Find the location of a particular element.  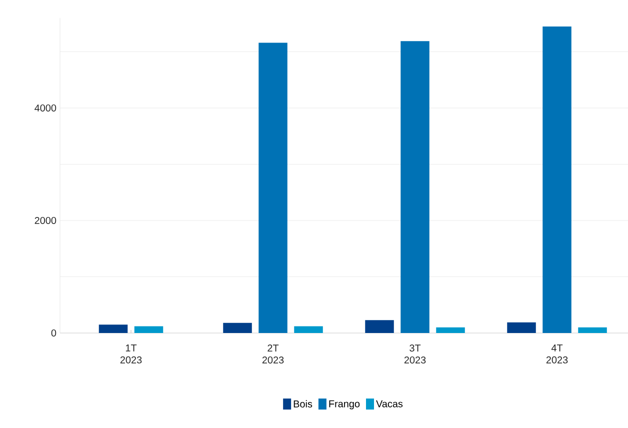

x-tick-label: 4T 2023 is located at coordinates (557, 354).